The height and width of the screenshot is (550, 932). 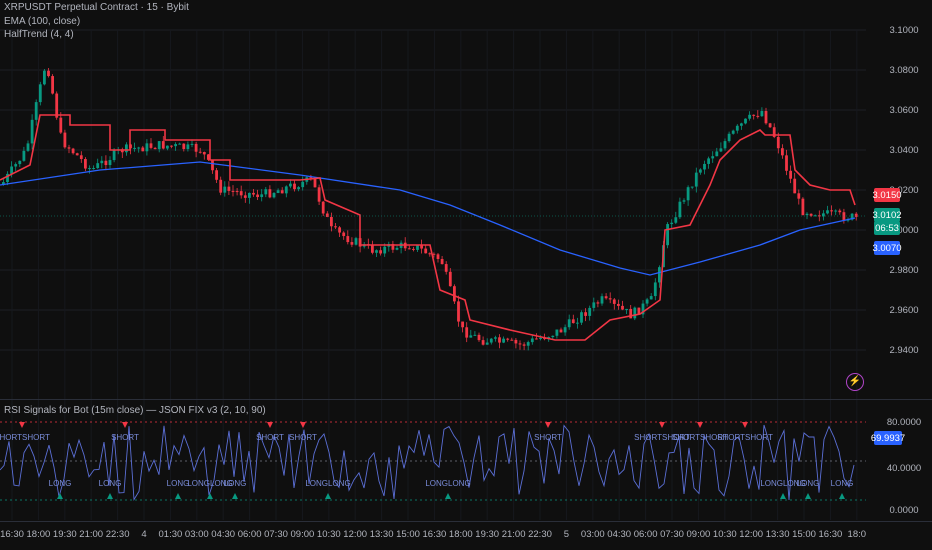 What do you see at coordinates (110, 483) in the screenshot?
I see `long-label: LONG` at bounding box center [110, 483].